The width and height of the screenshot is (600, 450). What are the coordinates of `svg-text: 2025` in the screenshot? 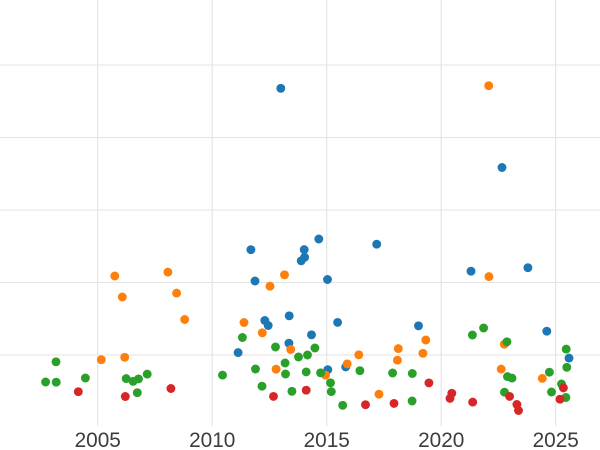 It's located at (556, 439).